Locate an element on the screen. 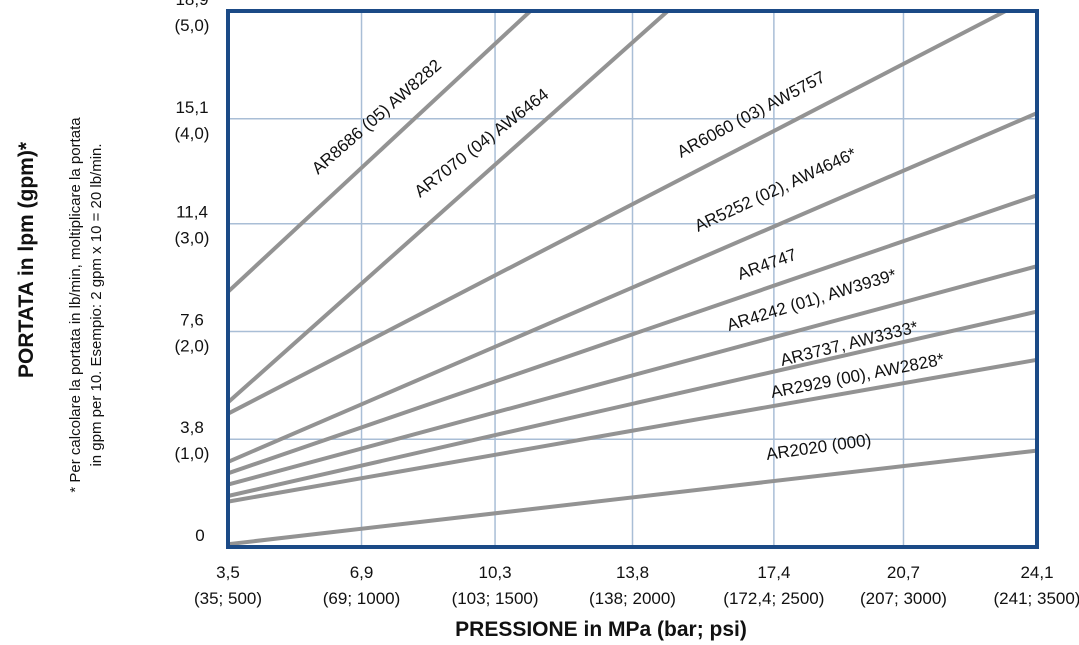 Image resolution: width=1079 pixels, height=645 pixels. series-label: AR5252 (02), AW4646* is located at coordinates (776, 190).